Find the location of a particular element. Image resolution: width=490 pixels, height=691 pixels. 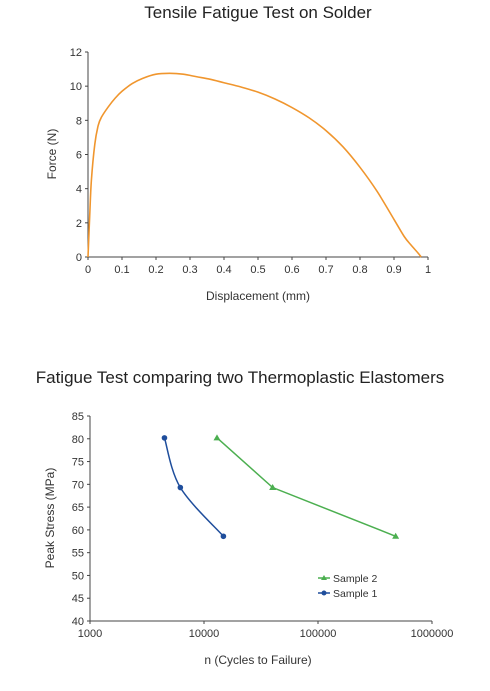

chart-1-y-tick-label: 8 is located at coordinates (79, 121).